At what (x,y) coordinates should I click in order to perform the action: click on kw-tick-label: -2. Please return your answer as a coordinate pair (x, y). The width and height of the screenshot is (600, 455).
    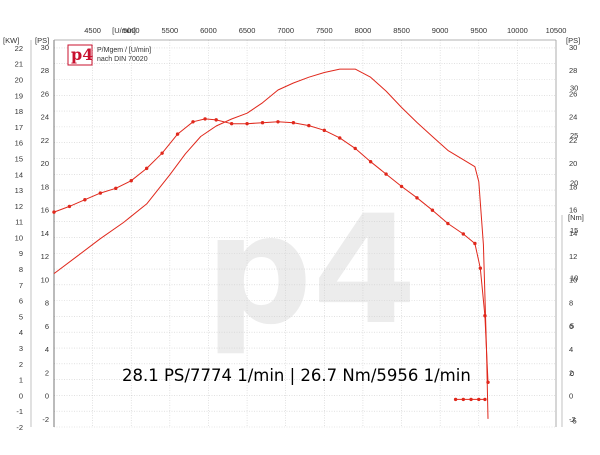
    Looking at the image, I should click on (19, 427).